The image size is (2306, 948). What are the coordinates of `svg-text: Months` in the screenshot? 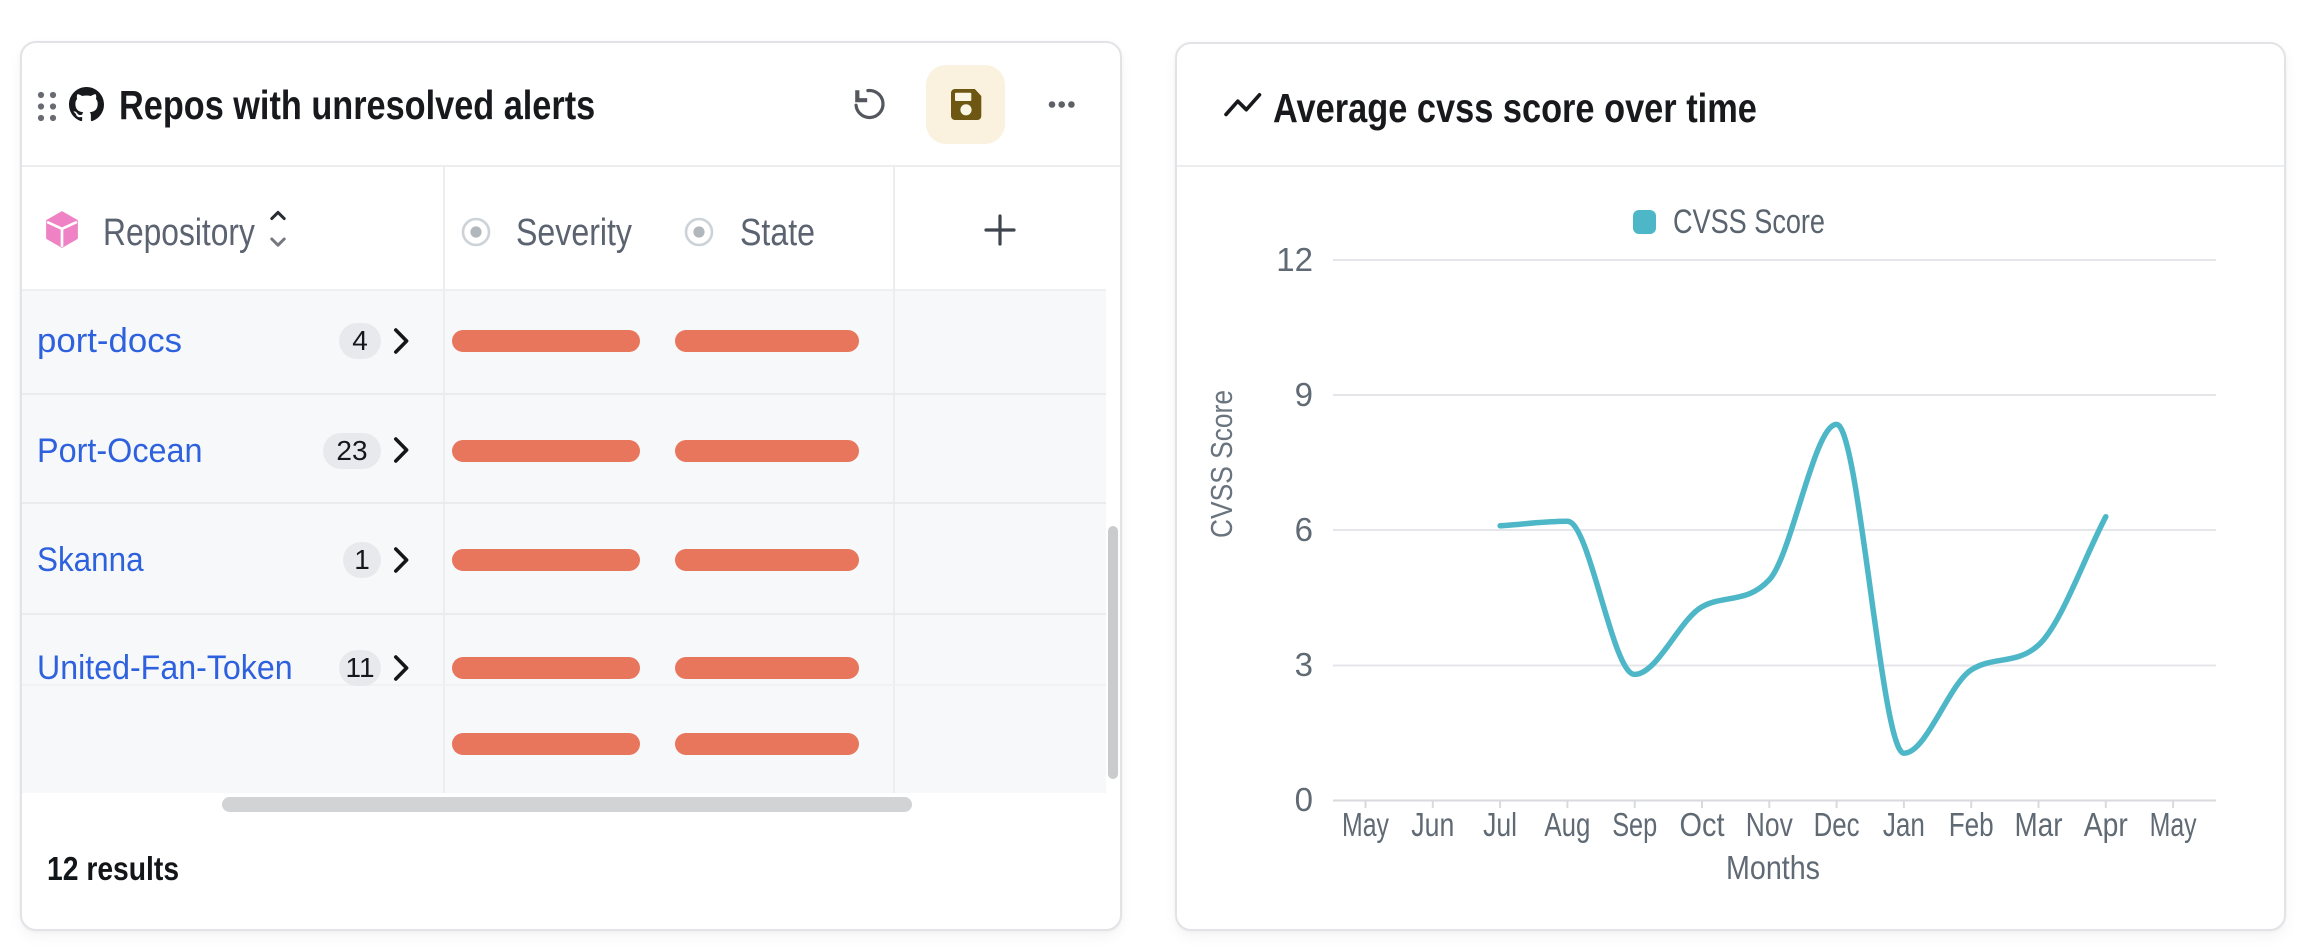 It's located at (1773, 867).